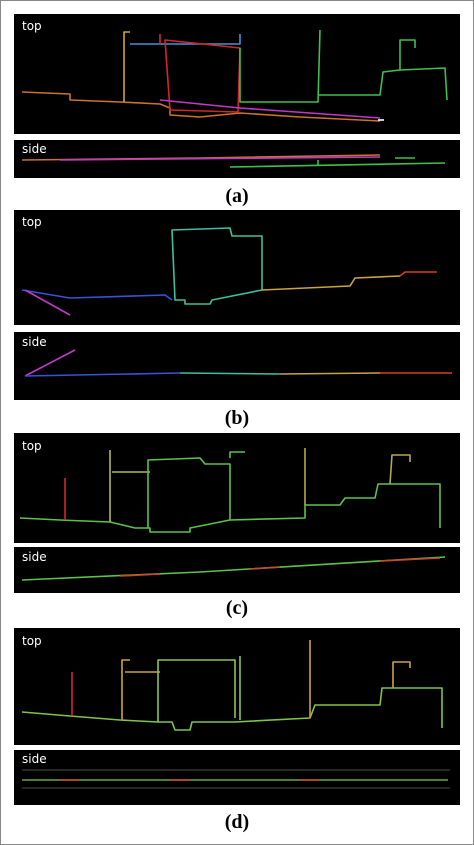  Describe the element at coordinates (237, 608) in the screenshot. I see `caption: (c)` at that location.